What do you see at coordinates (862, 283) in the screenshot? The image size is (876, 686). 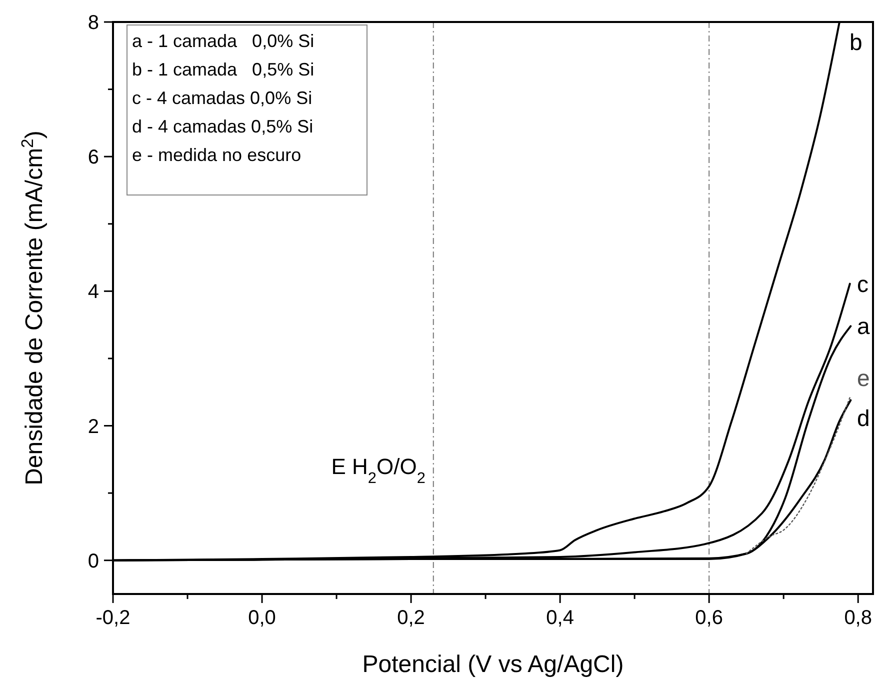 I see `series-label: c` at bounding box center [862, 283].